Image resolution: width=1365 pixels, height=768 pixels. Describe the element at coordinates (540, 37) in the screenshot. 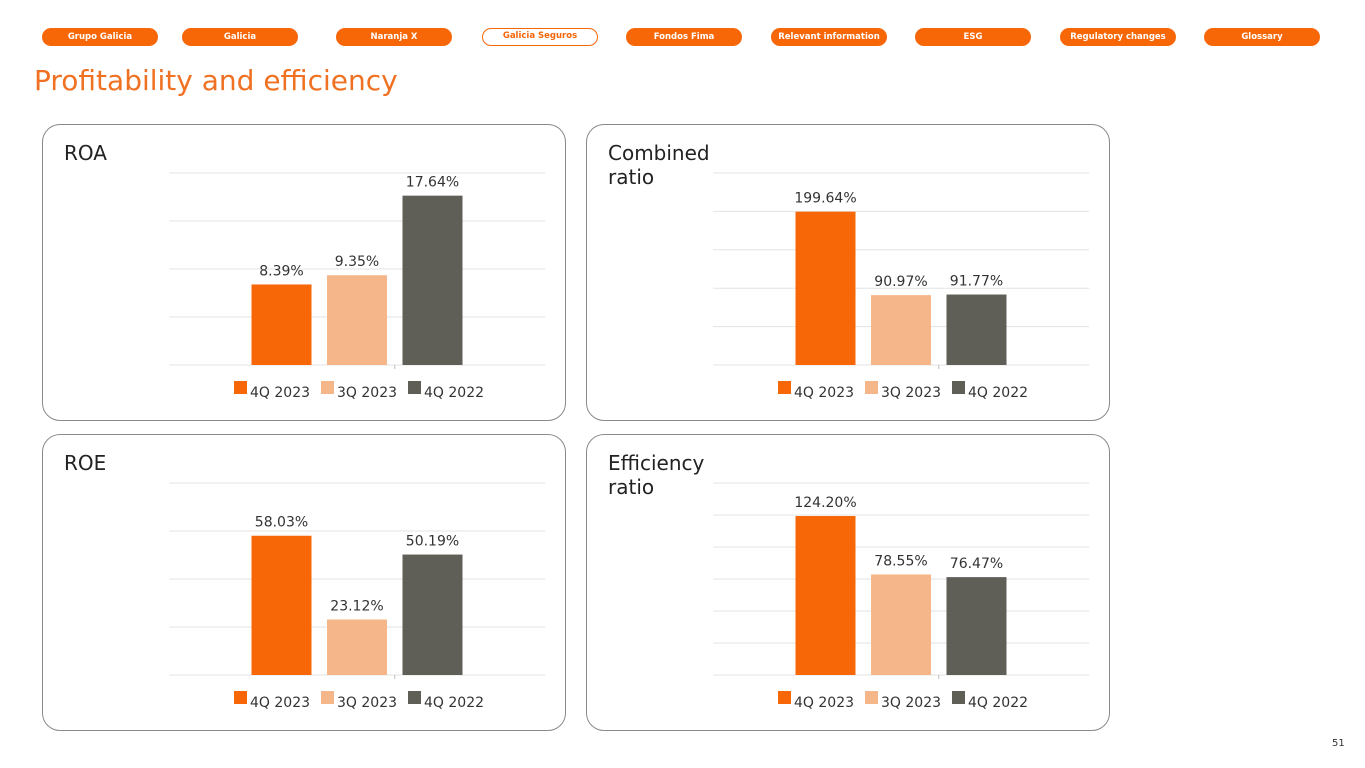

I see `nav-button: Galicia Seguros` at that location.